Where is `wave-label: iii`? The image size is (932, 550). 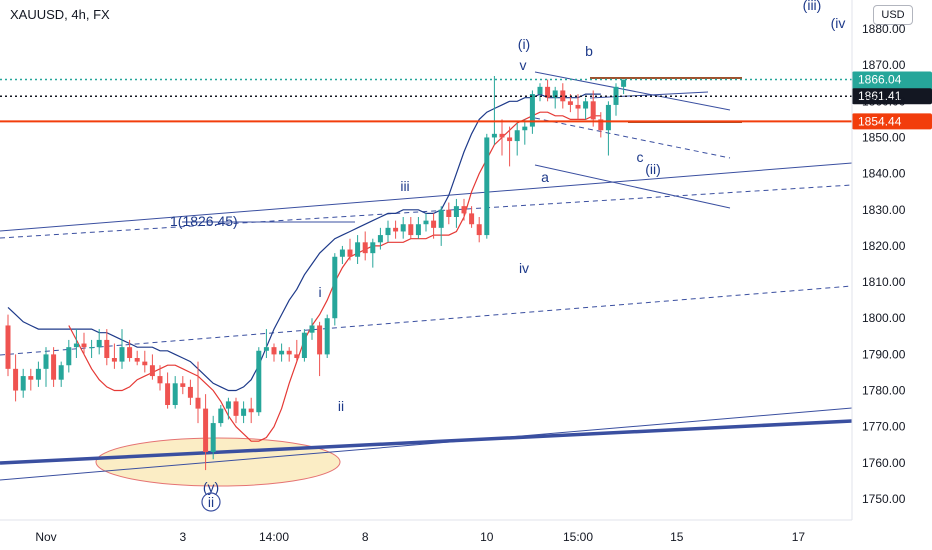
wave-label: iii is located at coordinates (404, 186).